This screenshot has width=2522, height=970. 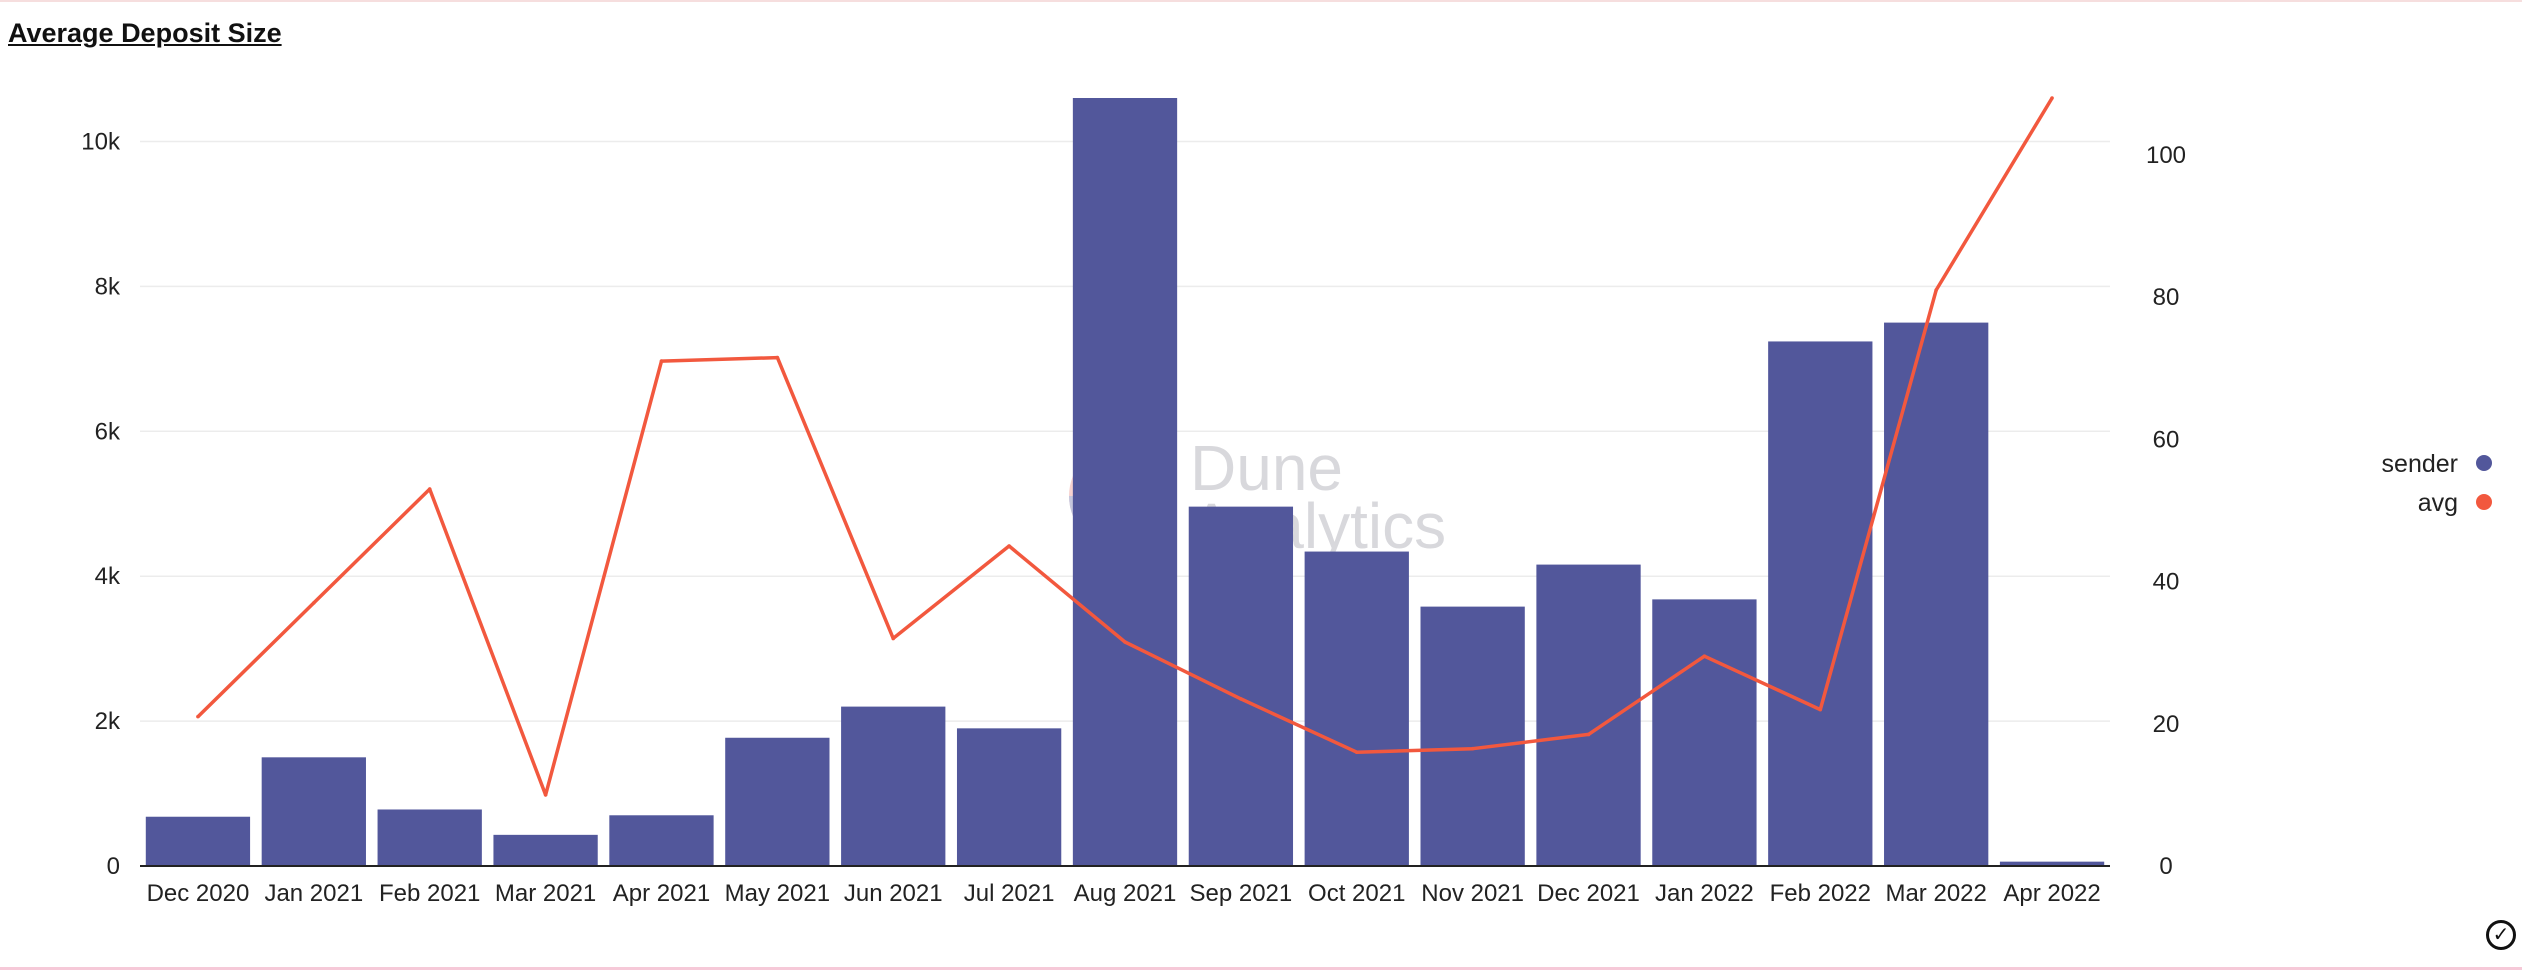 What do you see at coordinates (2166, 724) in the screenshot?
I see `right-tick-label: 20` at bounding box center [2166, 724].